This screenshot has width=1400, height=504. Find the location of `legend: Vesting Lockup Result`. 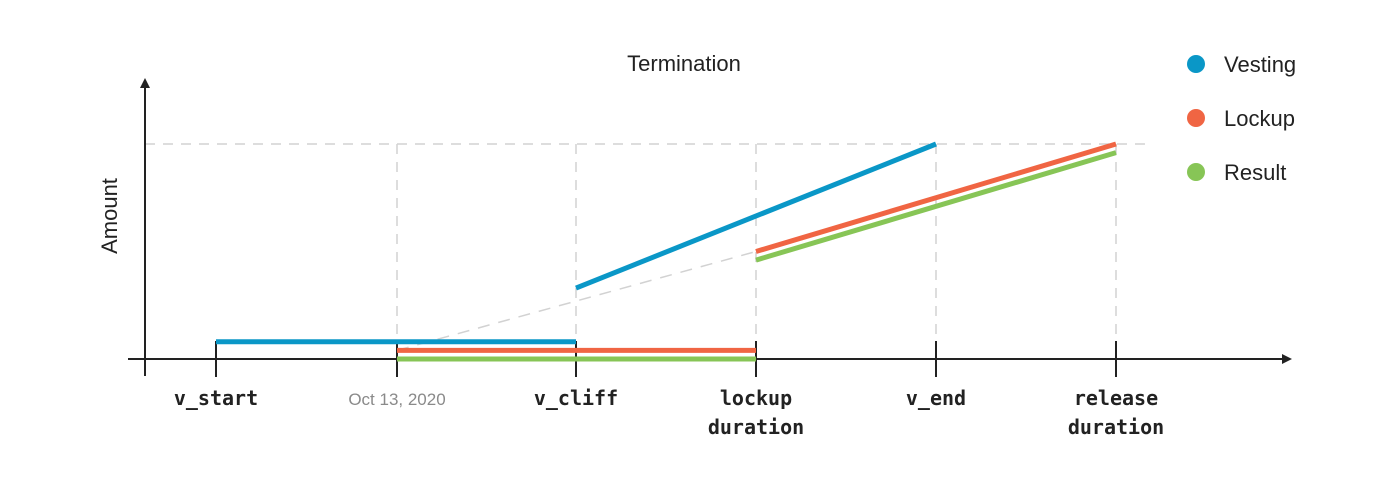

legend: Vesting Lockup Result is located at coordinates (1241, 118).